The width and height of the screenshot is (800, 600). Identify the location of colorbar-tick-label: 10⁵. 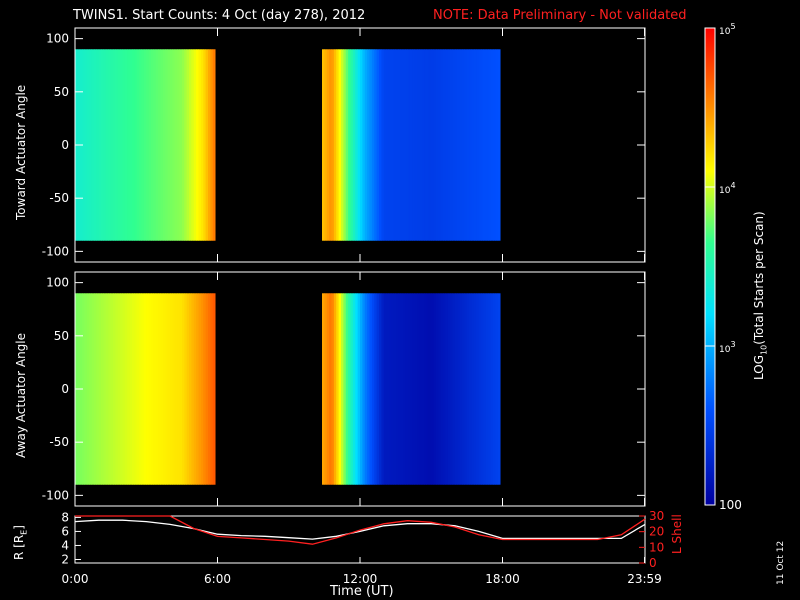
(727, 29).